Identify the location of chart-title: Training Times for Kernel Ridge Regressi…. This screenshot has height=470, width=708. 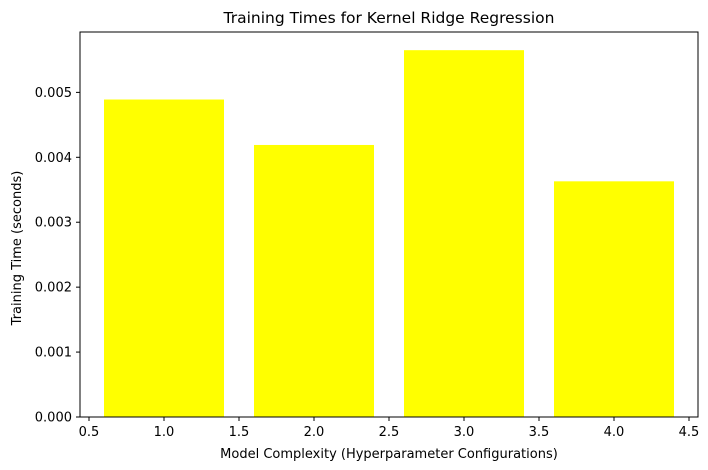
(389, 18).